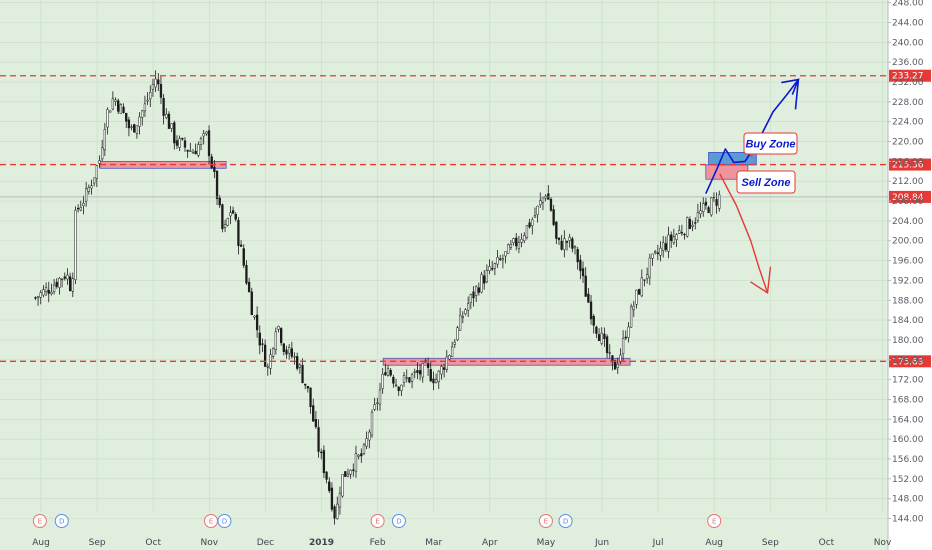  What do you see at coordinates (910, 164) in the screenshot?
I see `level-price-tag` at bounding box center [910, 164].